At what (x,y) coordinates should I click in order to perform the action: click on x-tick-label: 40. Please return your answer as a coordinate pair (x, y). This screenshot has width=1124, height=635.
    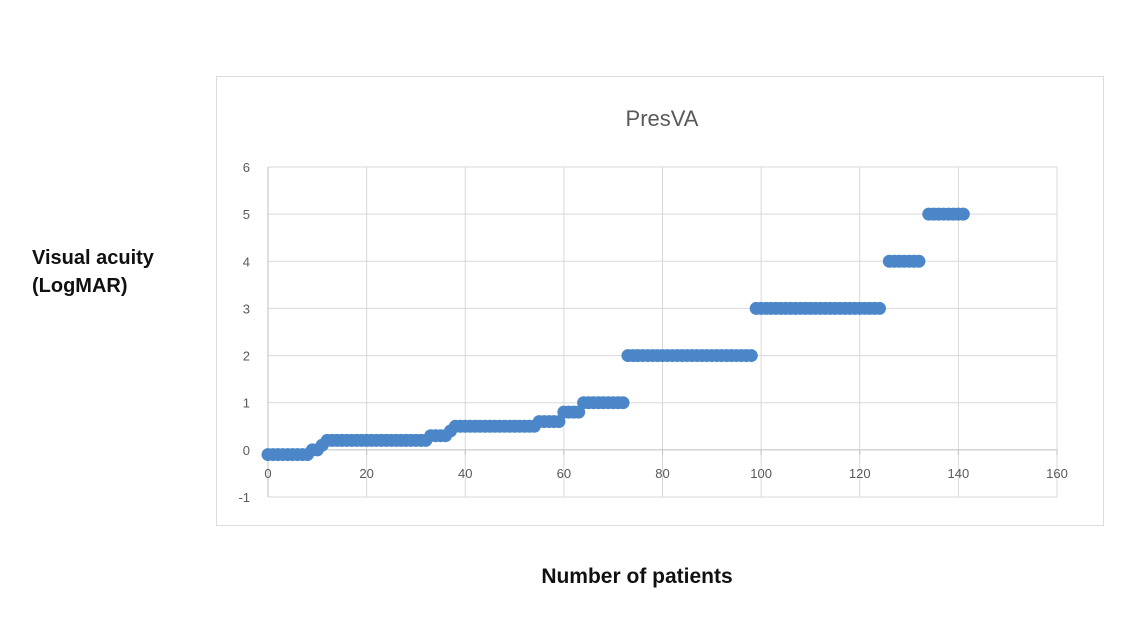
    Looking at the image, I should click on (465, 473).